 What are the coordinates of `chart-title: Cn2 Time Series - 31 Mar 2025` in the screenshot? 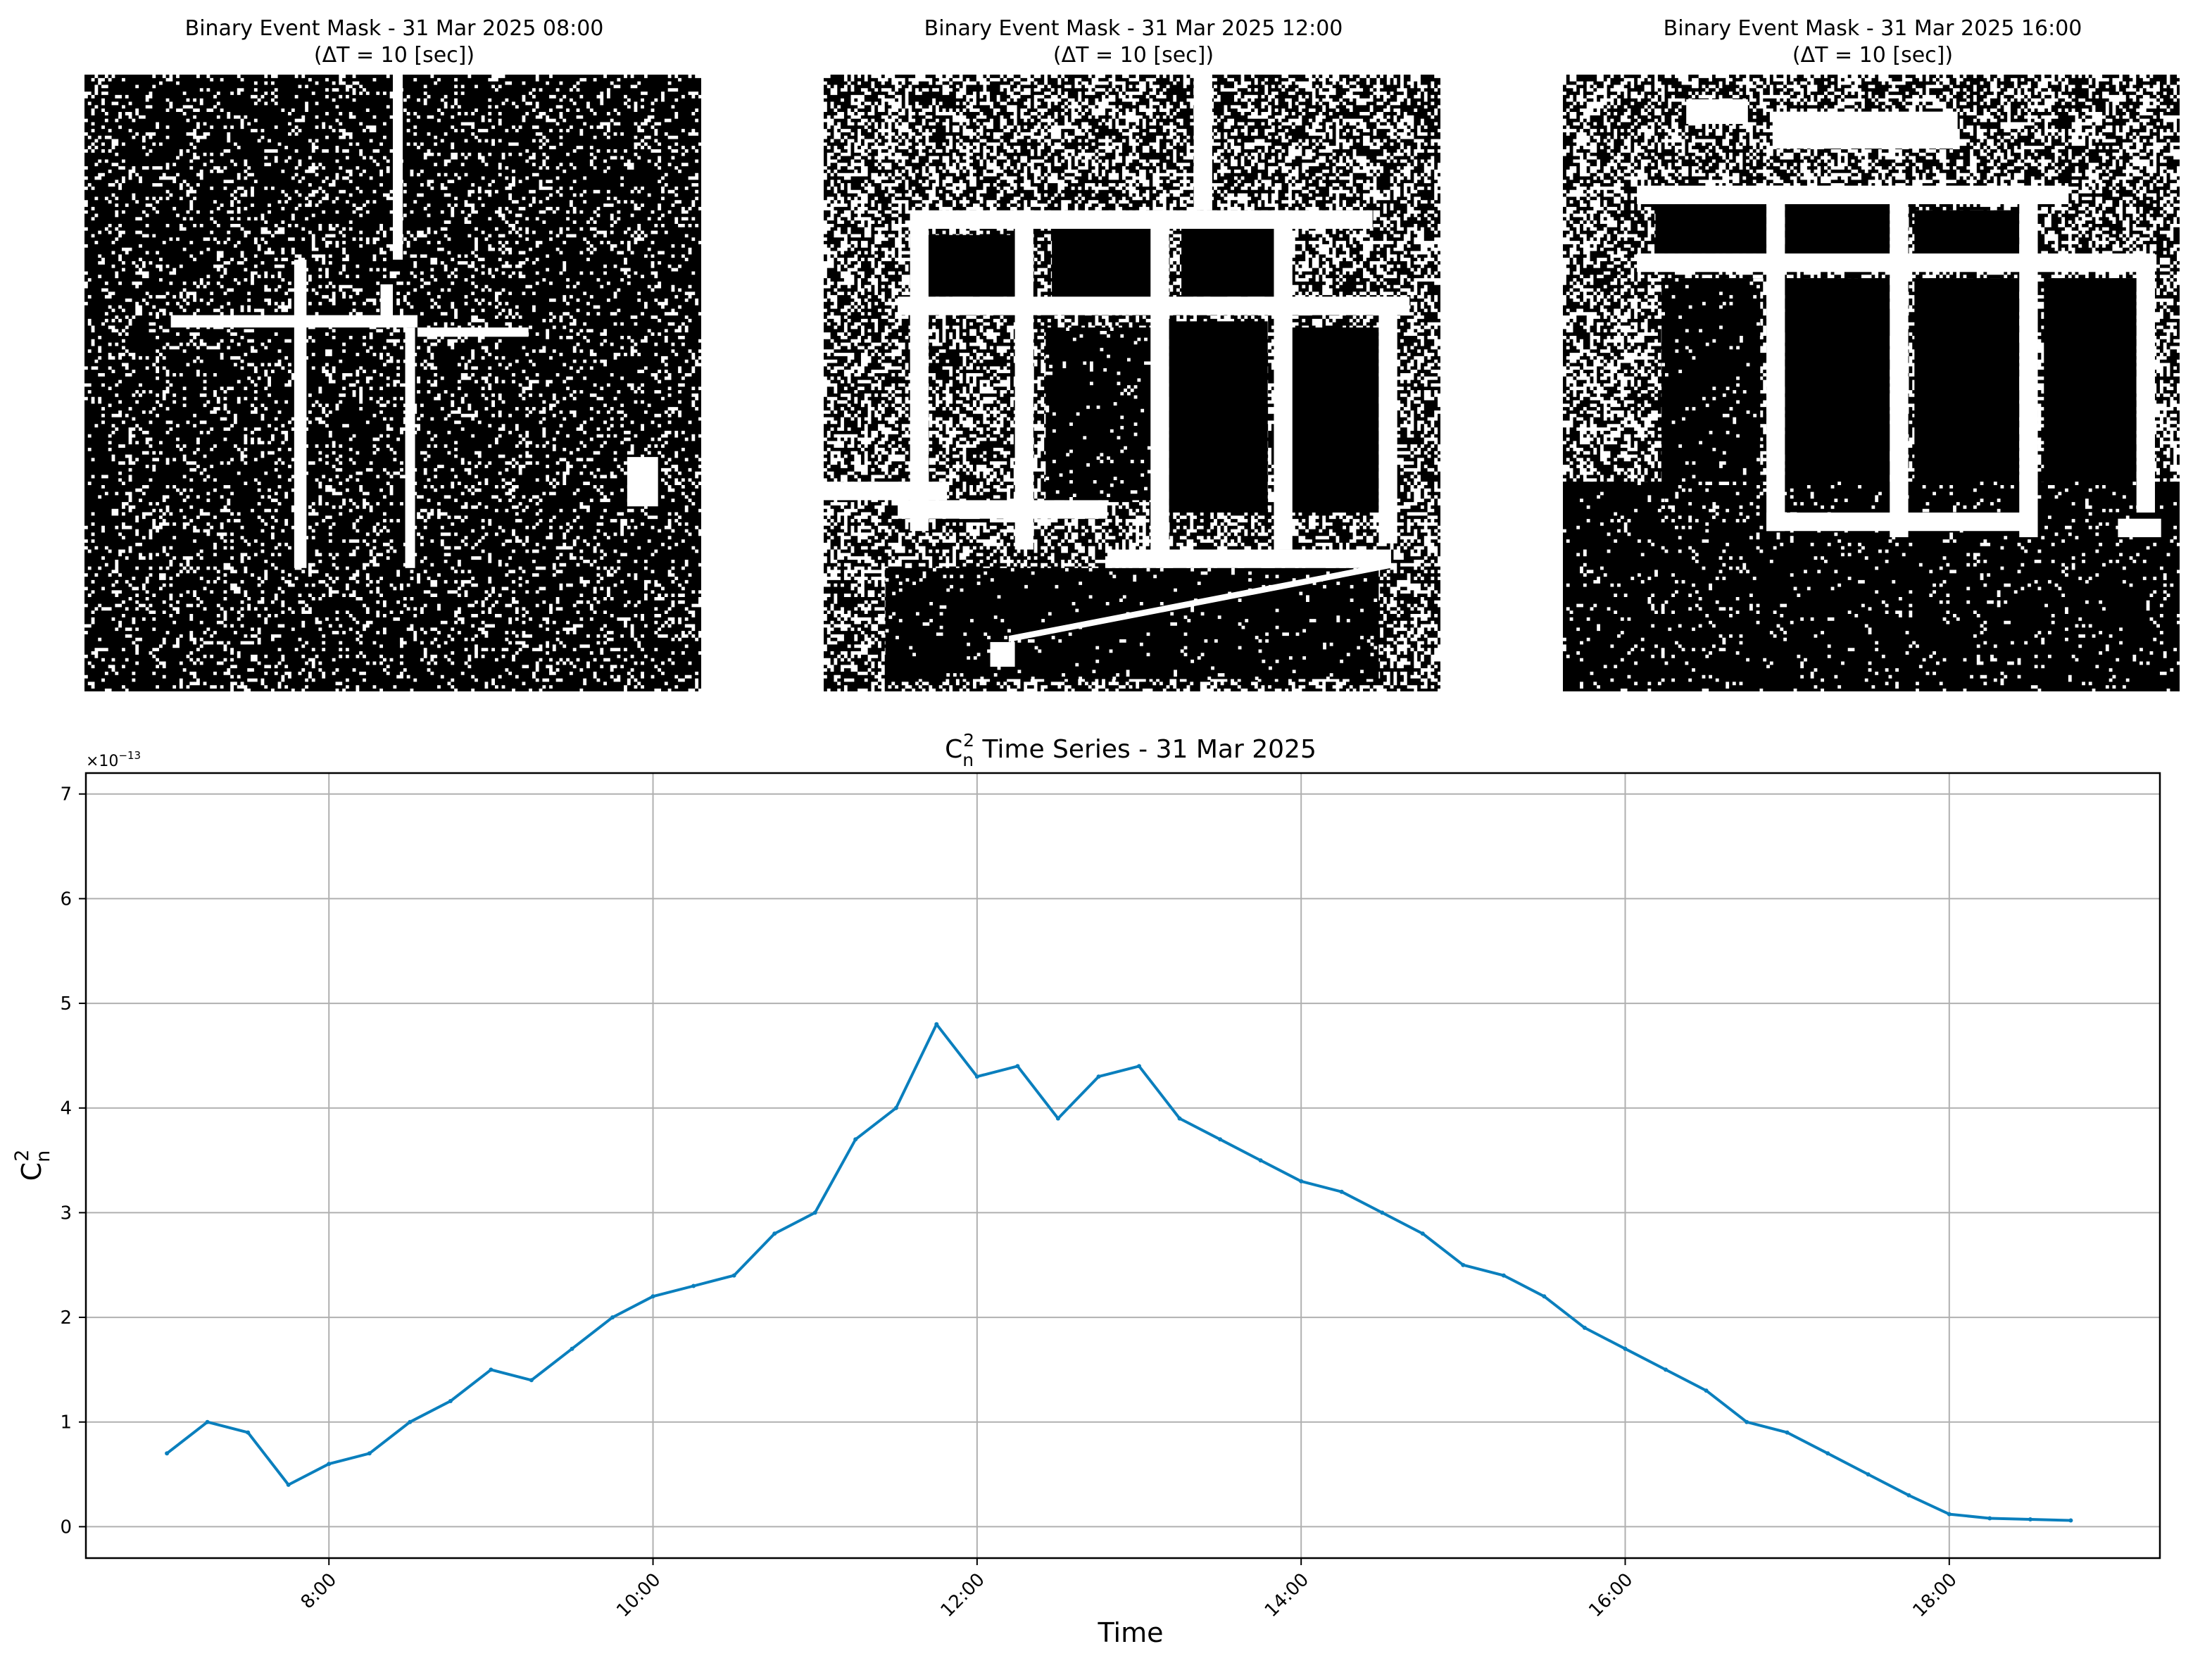 It's located at (1130, 750).